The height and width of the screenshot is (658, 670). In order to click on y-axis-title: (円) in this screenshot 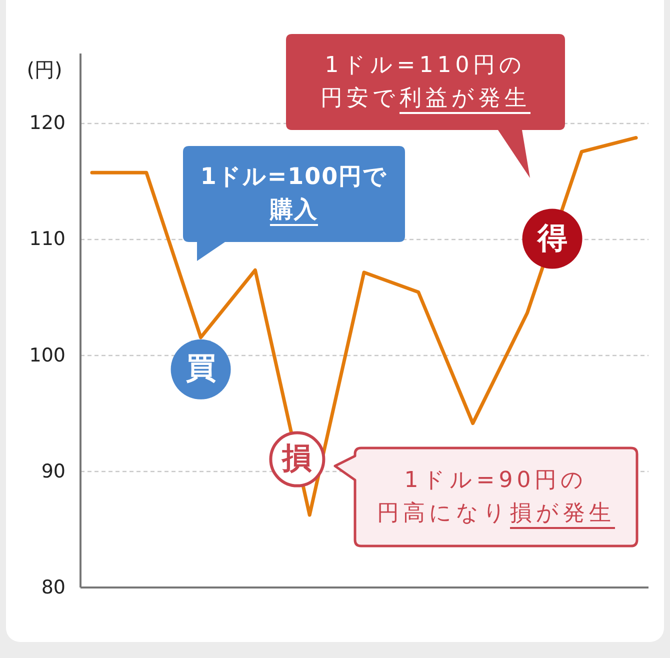, I will do `click(44, 70)`.